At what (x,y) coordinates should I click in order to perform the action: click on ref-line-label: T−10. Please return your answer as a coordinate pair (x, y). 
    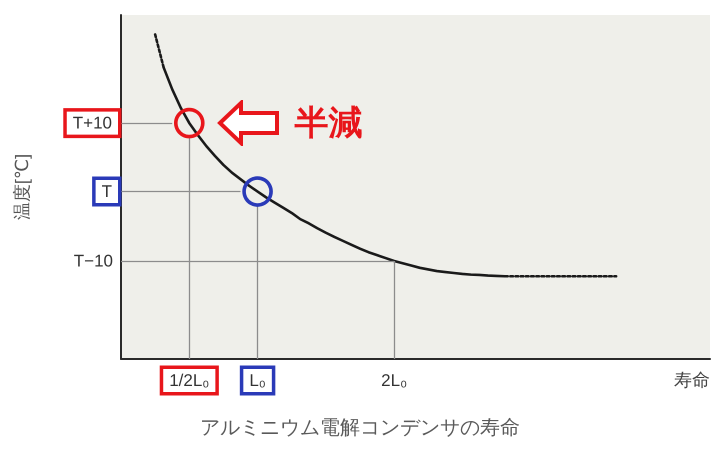
    Looking at the image, I should click on (93, 260).